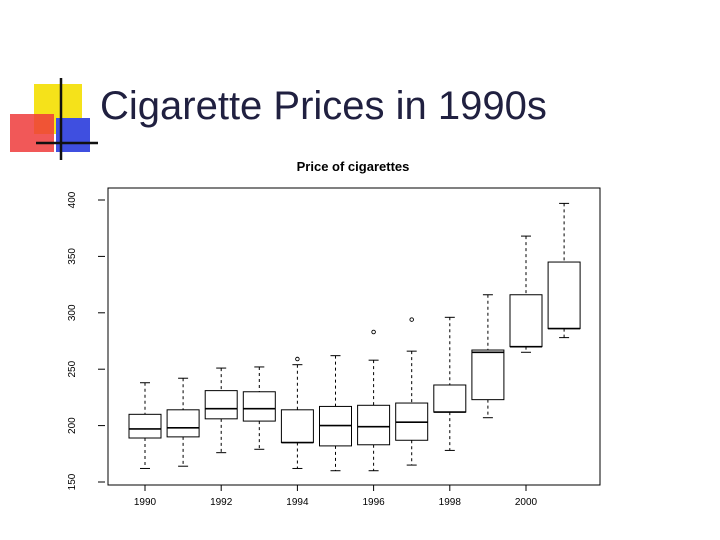  Describe the element at coordinates (72, 481) in the screenshot. I see `y-tick-label: 150` at that location.